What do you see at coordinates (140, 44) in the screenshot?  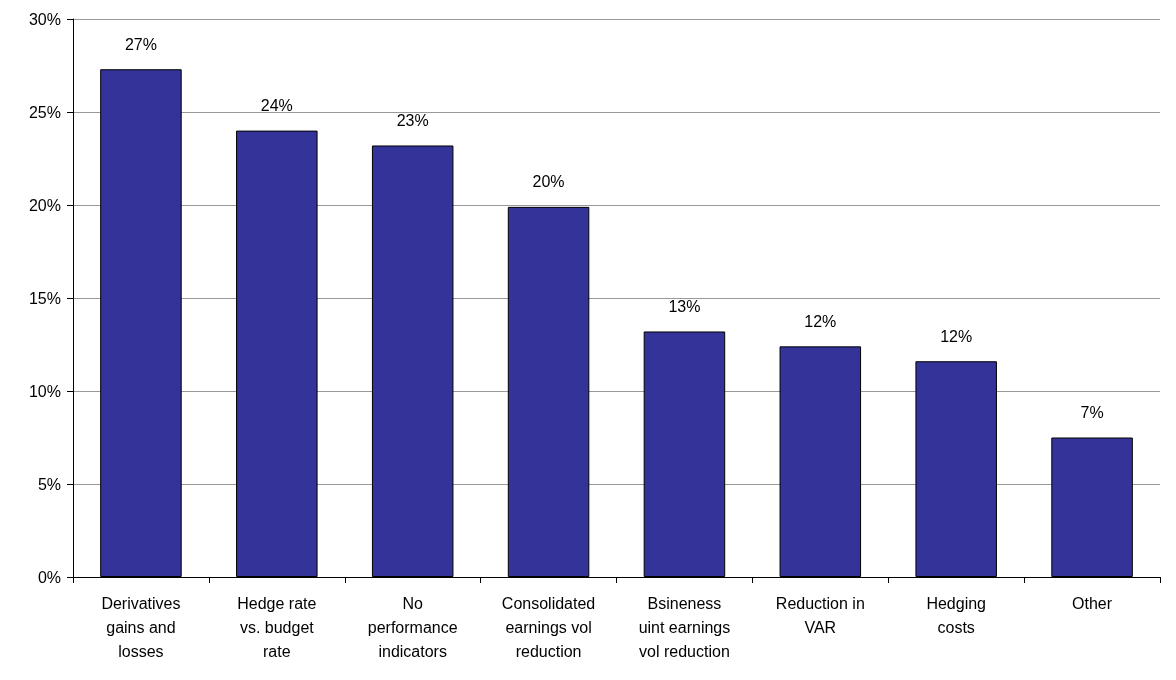 I see `data-label: 27%` at bounding box center [140, 44].